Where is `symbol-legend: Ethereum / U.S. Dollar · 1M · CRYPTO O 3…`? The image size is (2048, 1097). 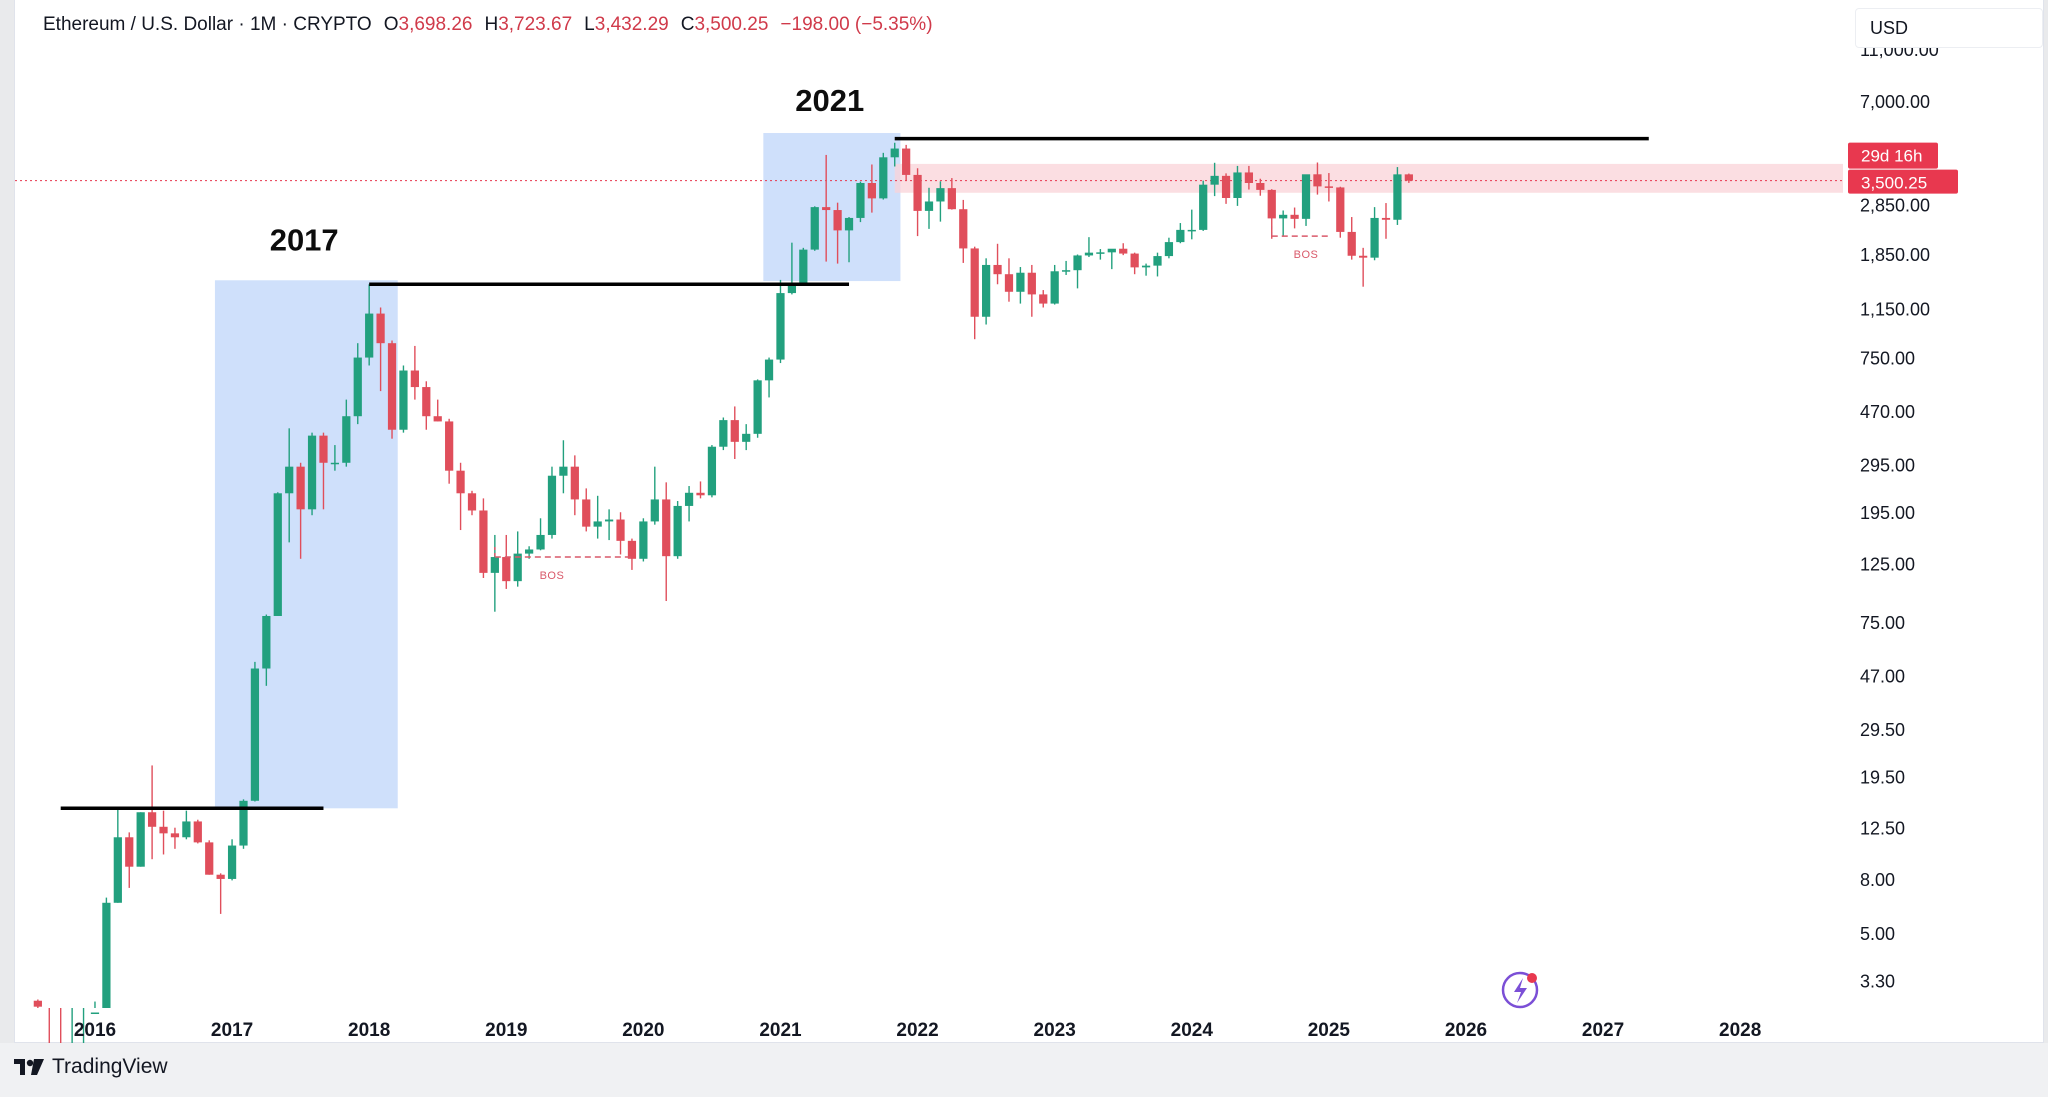
symbol-legend: Ethereum / U.S. Dollar · 1M · CRYPTO O 3… is located at coordinates (488, 25).